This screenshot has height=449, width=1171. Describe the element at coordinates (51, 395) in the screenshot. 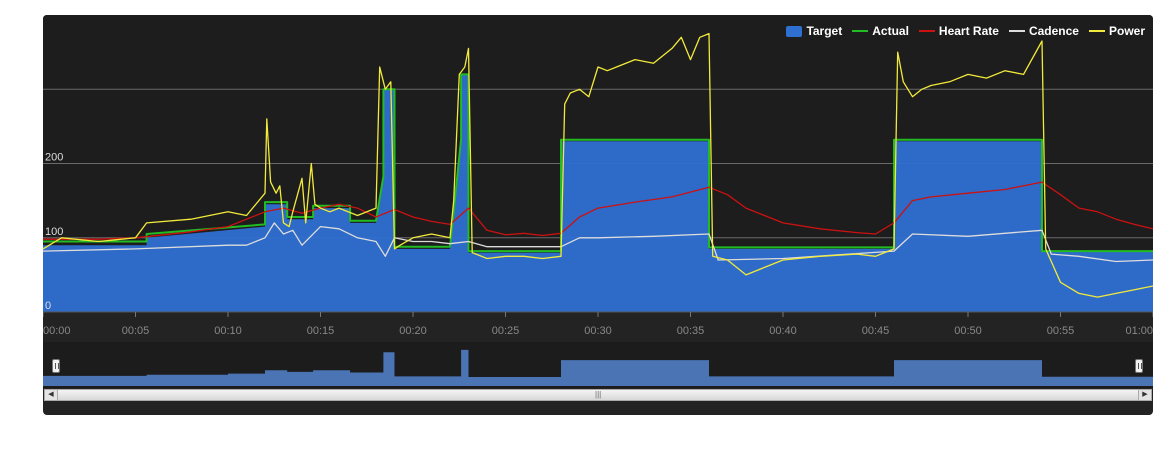

I see `scroll-left-arrow-icon: ◀` at that location.